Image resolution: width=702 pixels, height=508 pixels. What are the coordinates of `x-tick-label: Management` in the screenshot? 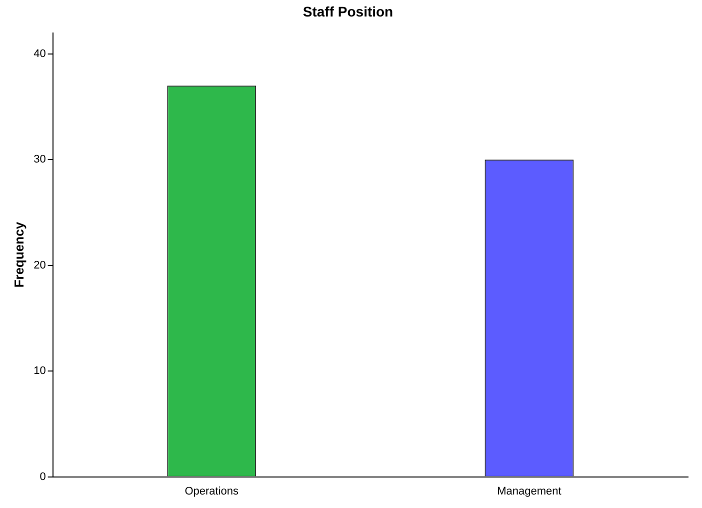 It's located at (529, 491).